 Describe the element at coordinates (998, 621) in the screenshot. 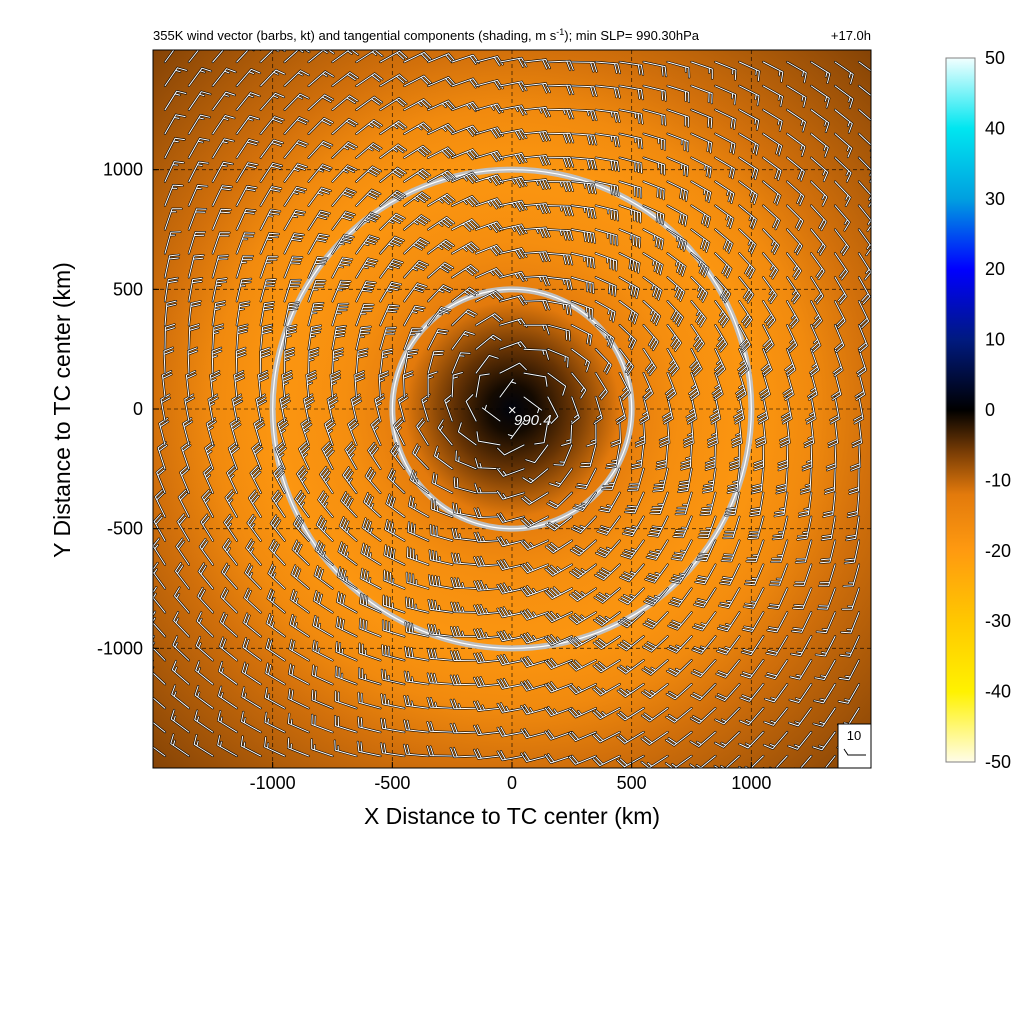

I see `colorbar-tick-label: -30` at that location.